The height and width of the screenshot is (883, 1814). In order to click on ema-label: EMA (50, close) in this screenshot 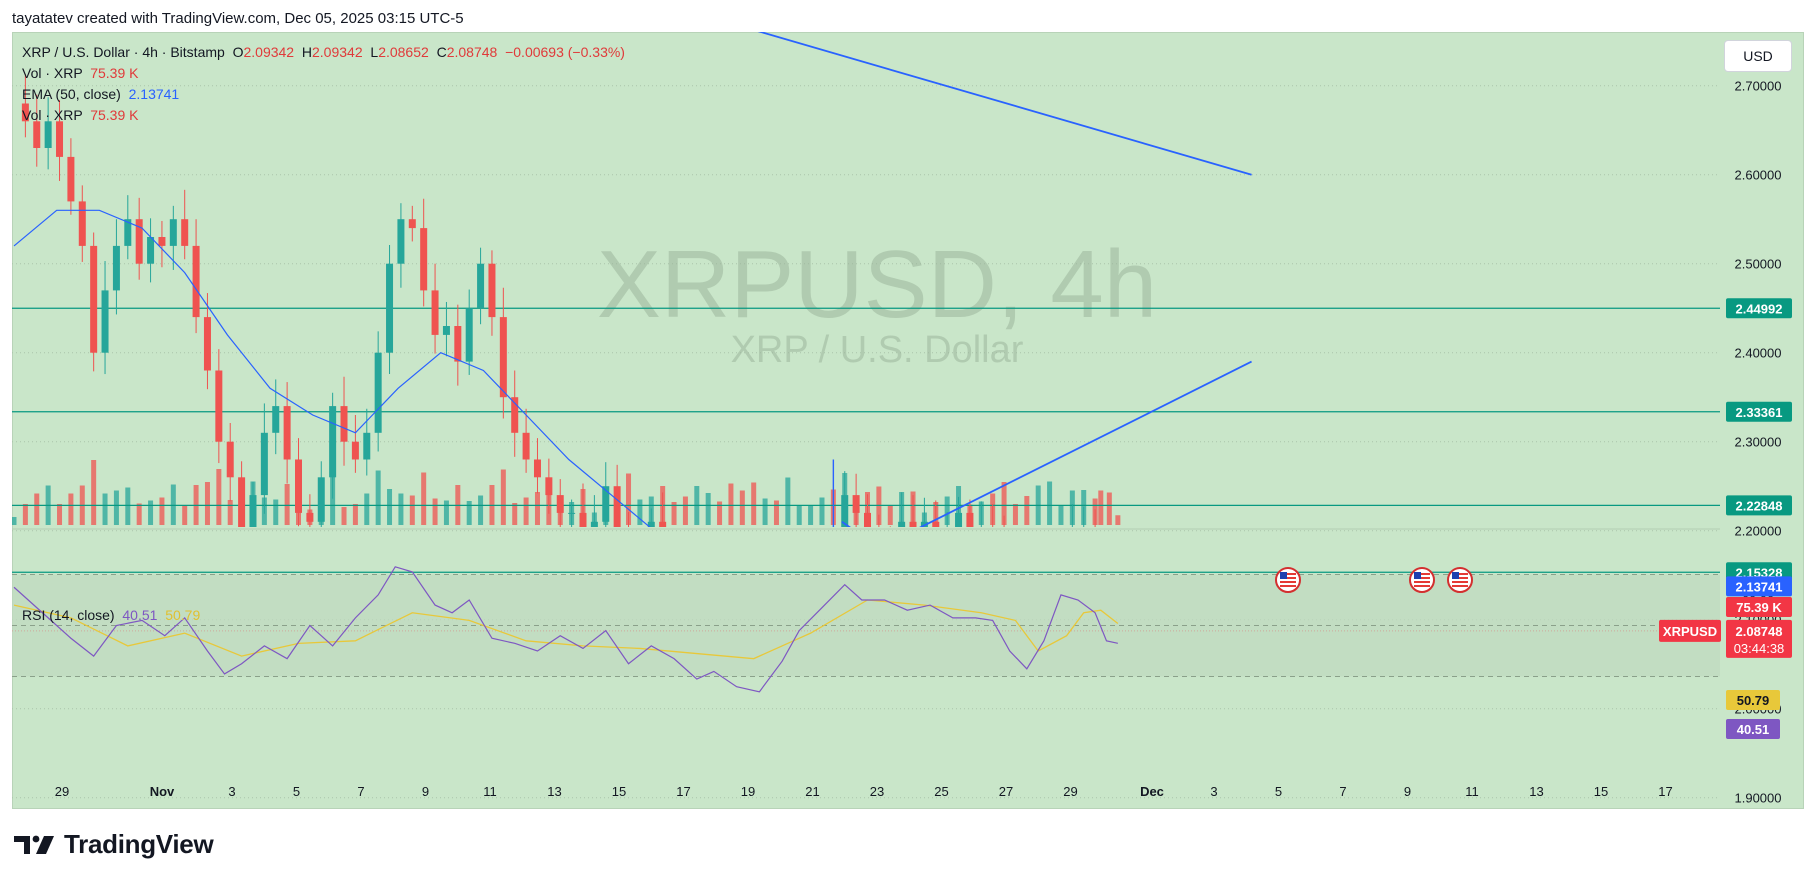, I will do `click(71, 94)`.